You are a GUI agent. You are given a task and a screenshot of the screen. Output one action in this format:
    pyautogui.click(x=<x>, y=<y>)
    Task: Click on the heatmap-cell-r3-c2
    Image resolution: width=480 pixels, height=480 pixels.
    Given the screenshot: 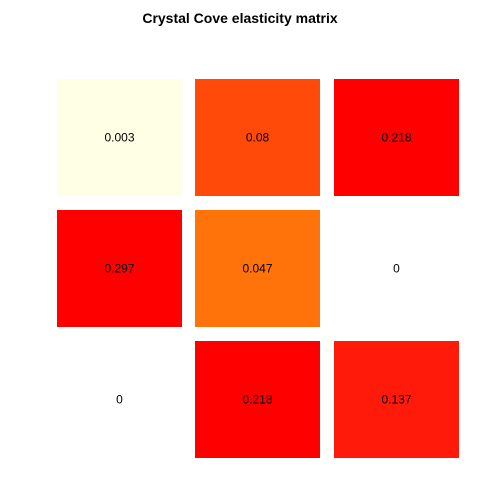 What is the action you would take?
    pyautogui.click(x=257, y=399)
    